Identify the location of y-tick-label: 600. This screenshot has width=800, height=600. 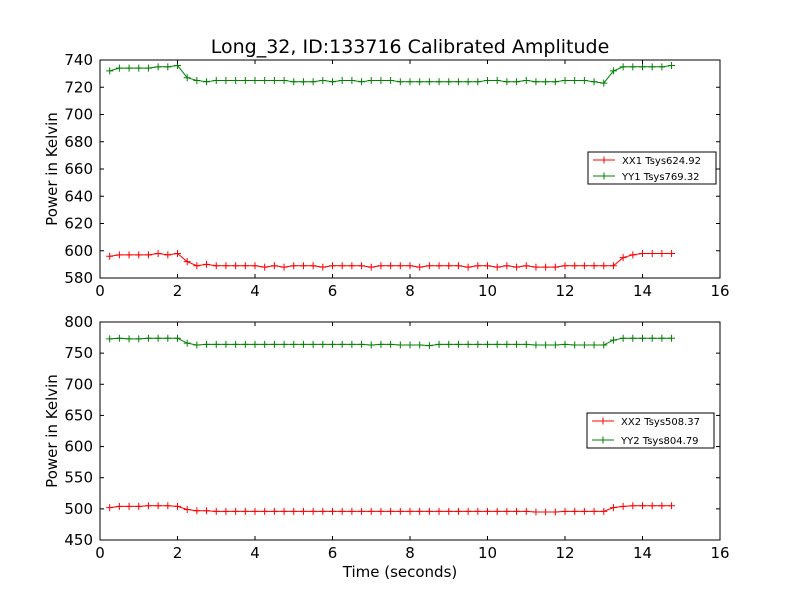
(78, 447).